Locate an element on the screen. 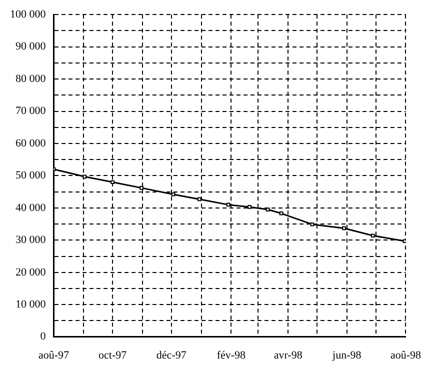 The image size is (433, 378). x-tick-label: fév-98 is located at coordinates (231, 355).